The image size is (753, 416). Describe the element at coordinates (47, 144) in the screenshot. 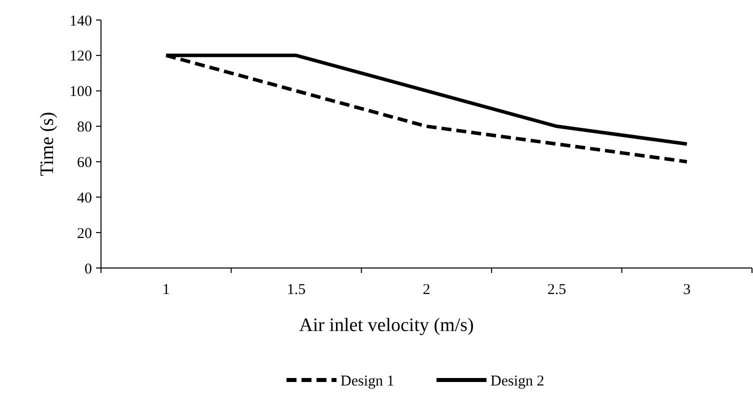

I see `y-axis-title: Time (s)` at that location.